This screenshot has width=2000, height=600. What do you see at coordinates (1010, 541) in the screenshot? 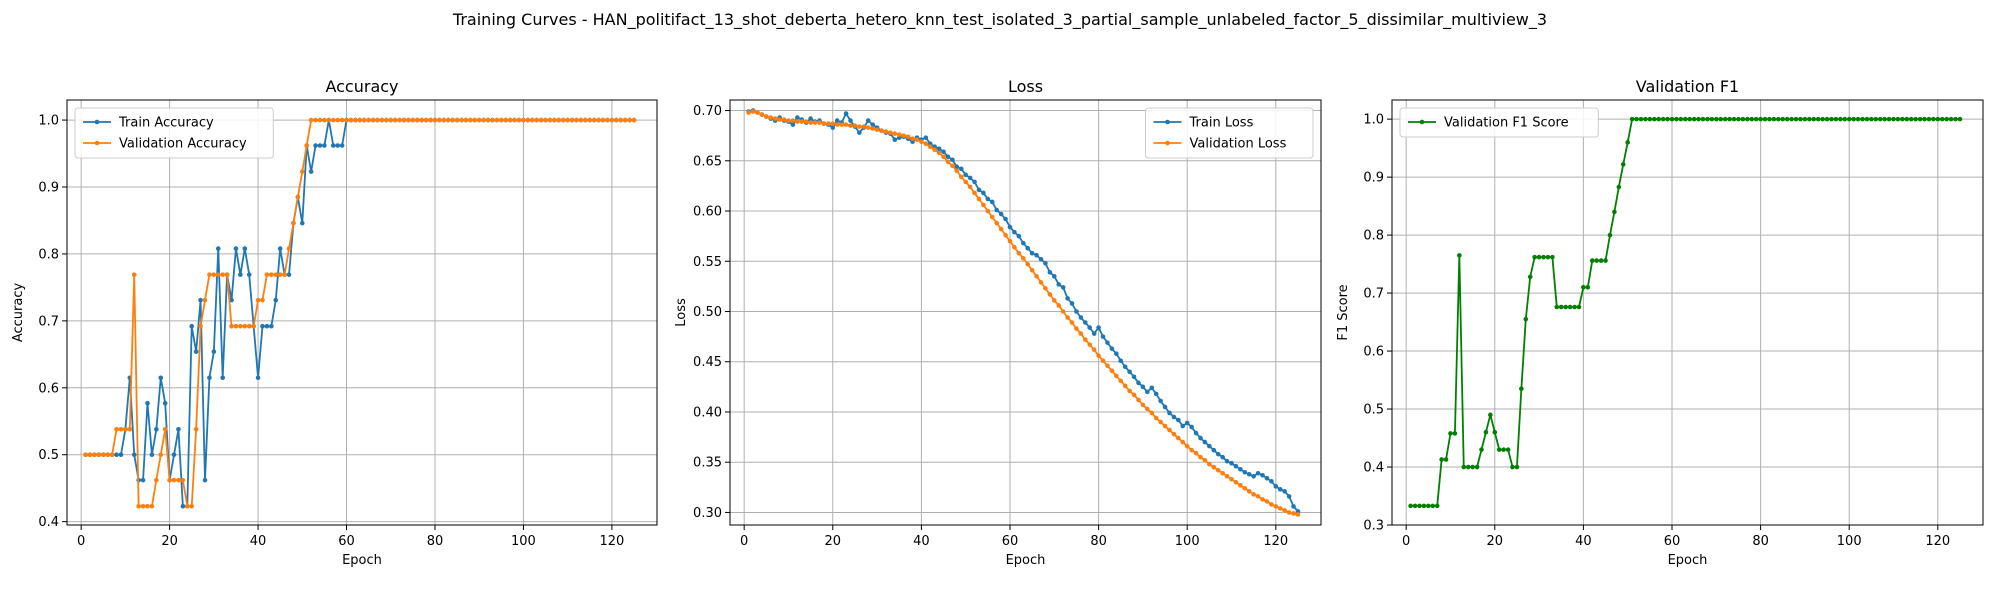
I see `loss-x-tick-label: 60` at bounding box center [1010, 541].